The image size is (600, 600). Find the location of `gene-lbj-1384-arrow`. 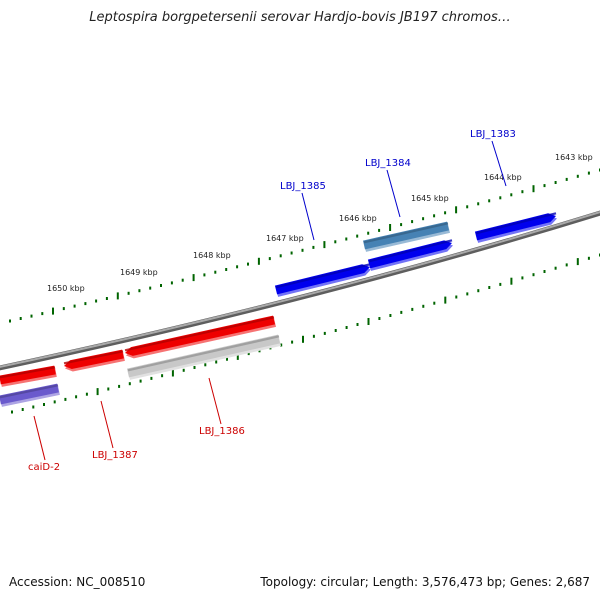

gene-lbj-1384-arrow is located at coordinates (410, 255).